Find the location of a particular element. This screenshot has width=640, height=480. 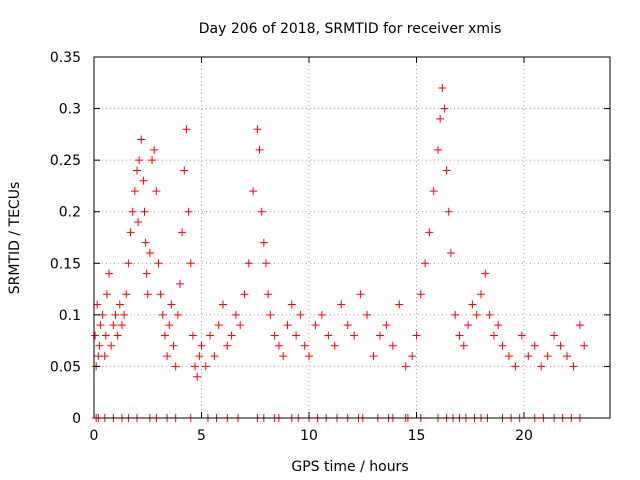

x-axis-title: GPS time / hours is located at coordinates (349, 467).